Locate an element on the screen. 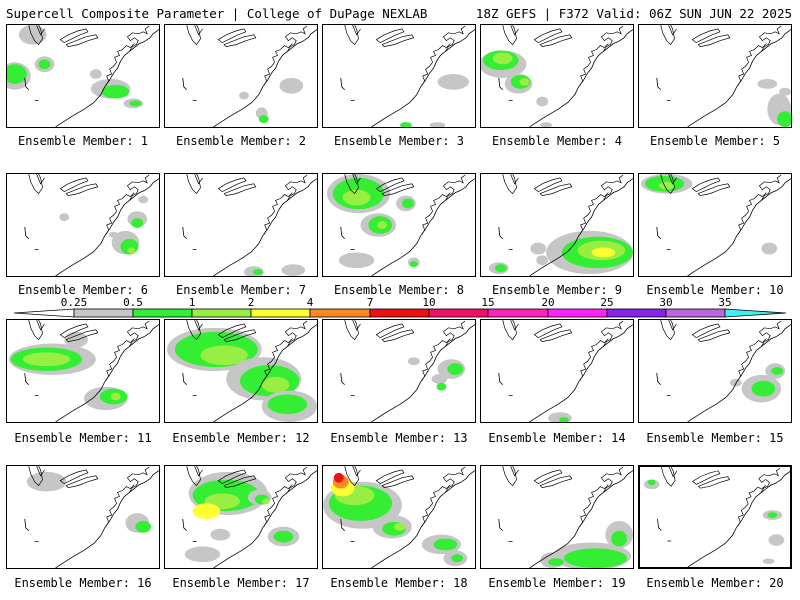 Image resolution: width=800 pixels, height=600 pixels. colorbar-tick-label: 25 is located at coordinates (606, 302).